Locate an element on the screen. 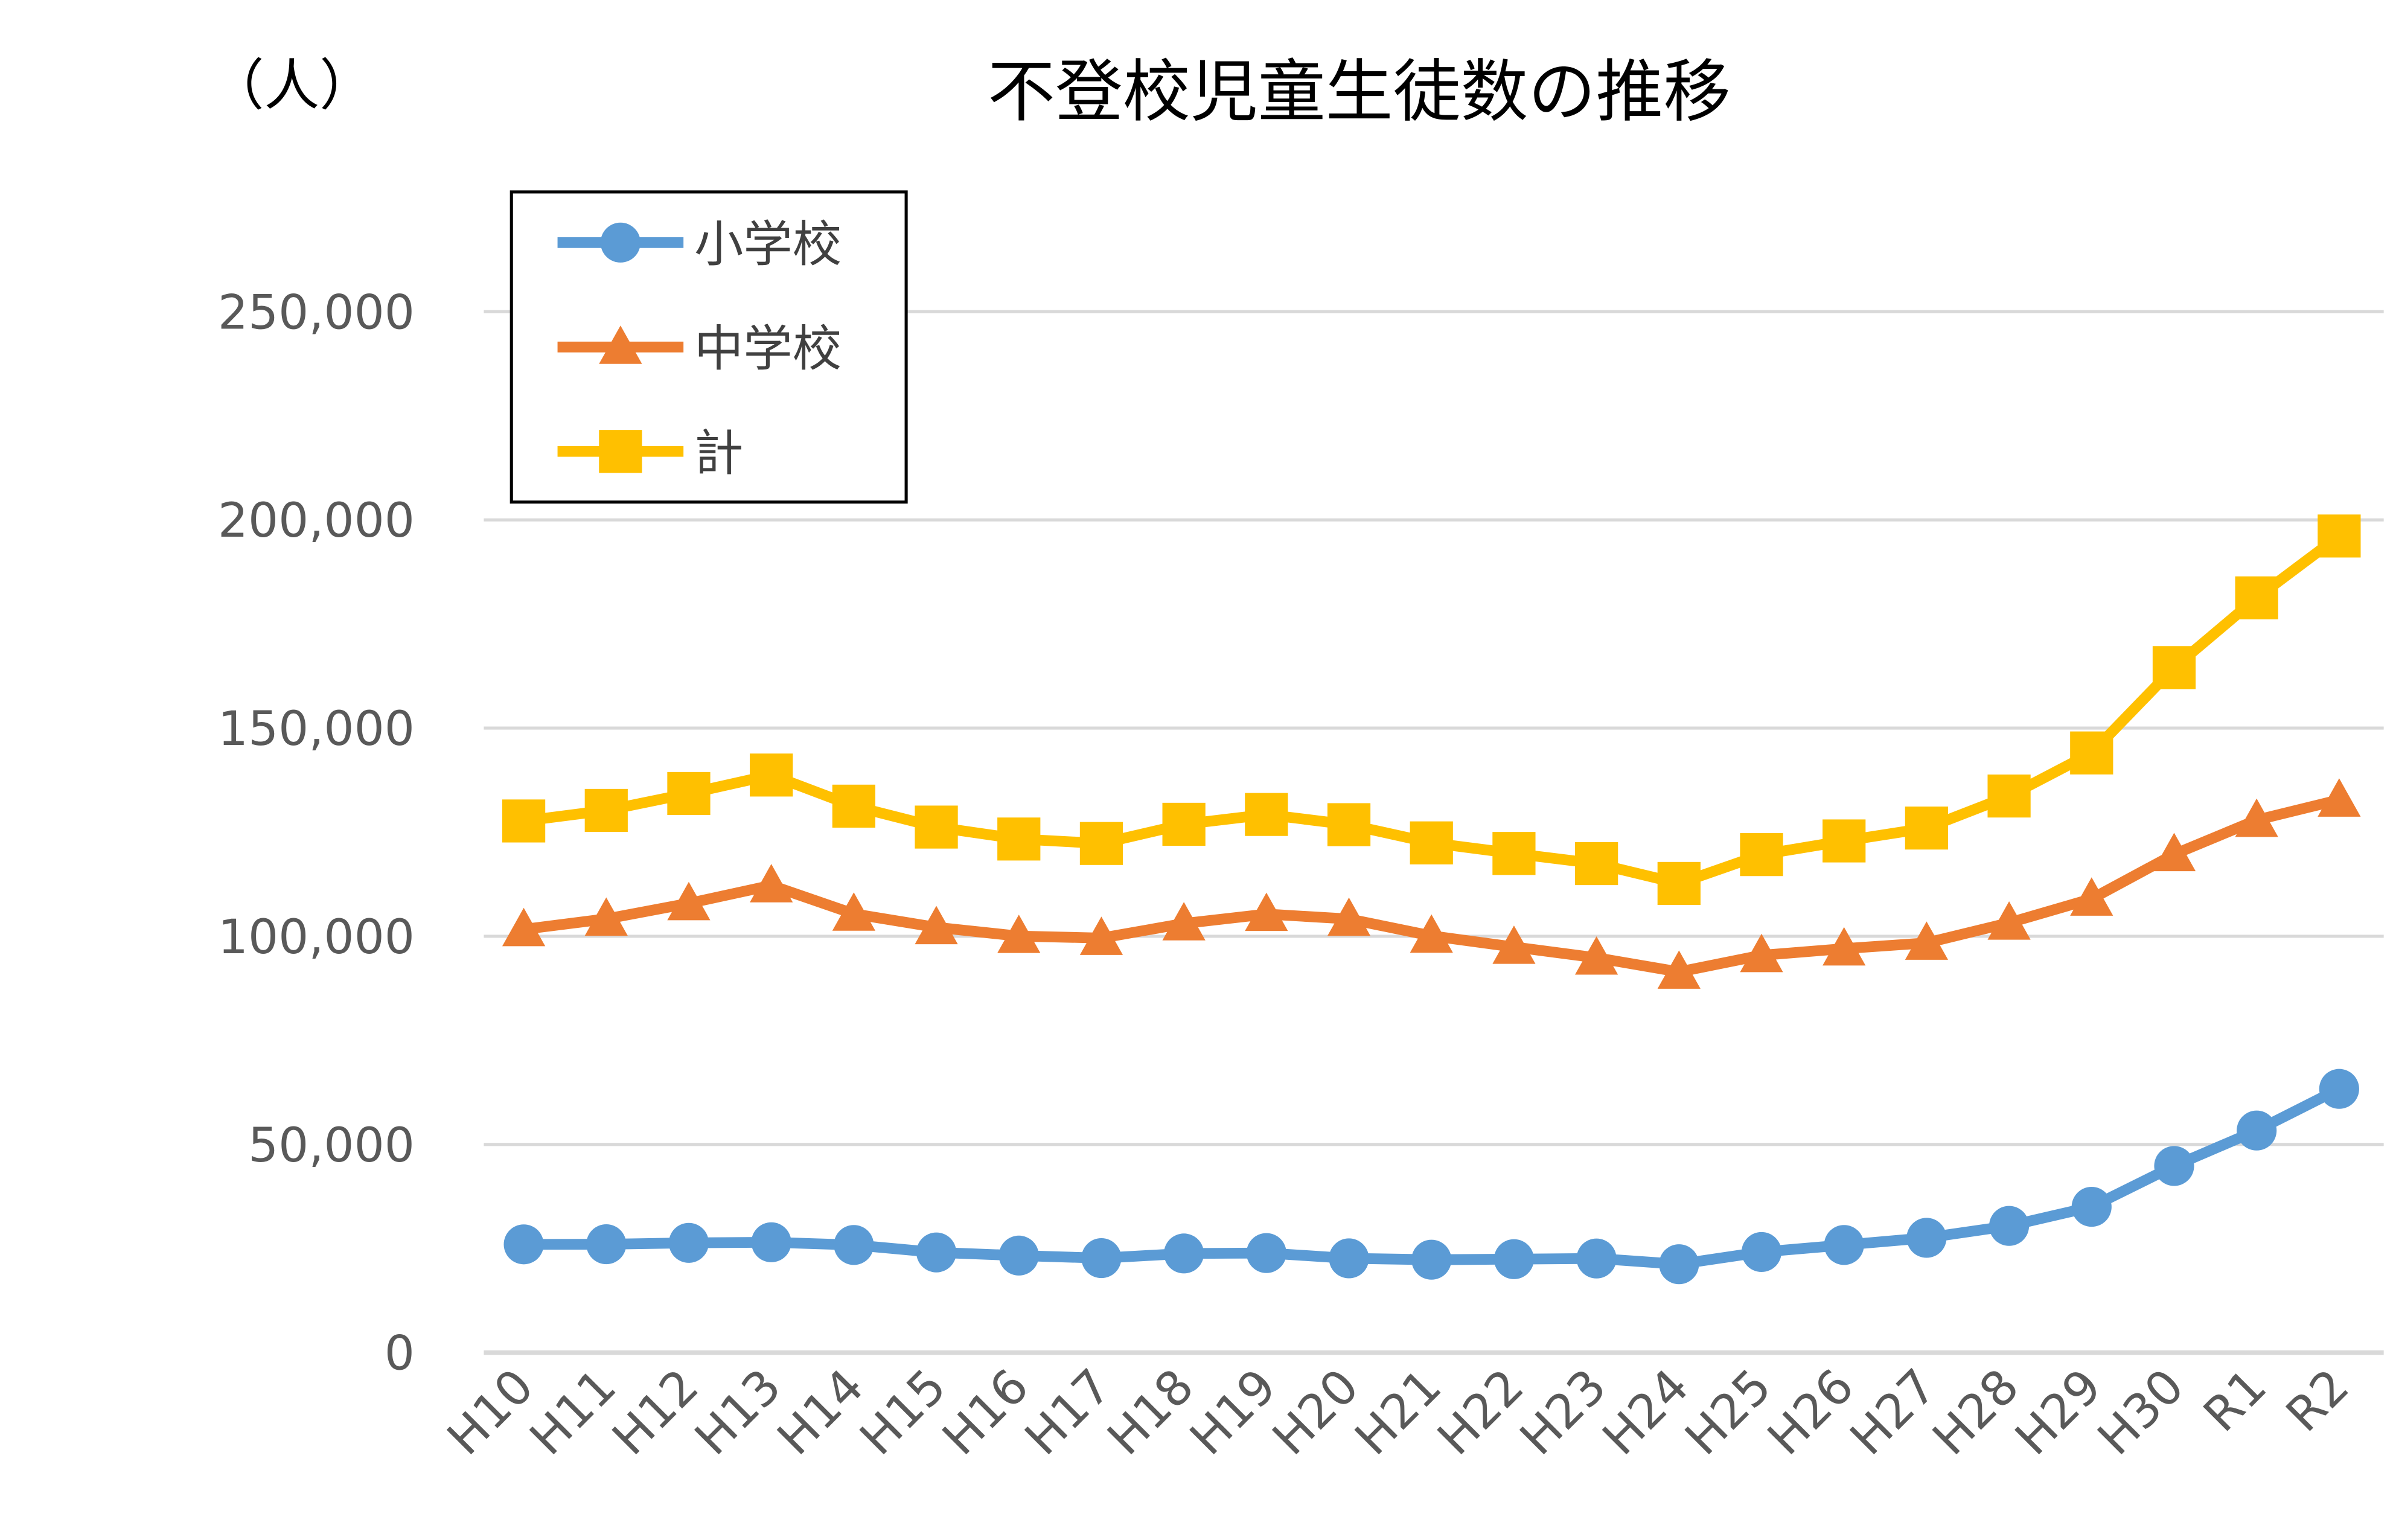 The width and height of the screenshot is (2396, 1540). x-tick-label: H19 is located at coordinates (1233, 1412).